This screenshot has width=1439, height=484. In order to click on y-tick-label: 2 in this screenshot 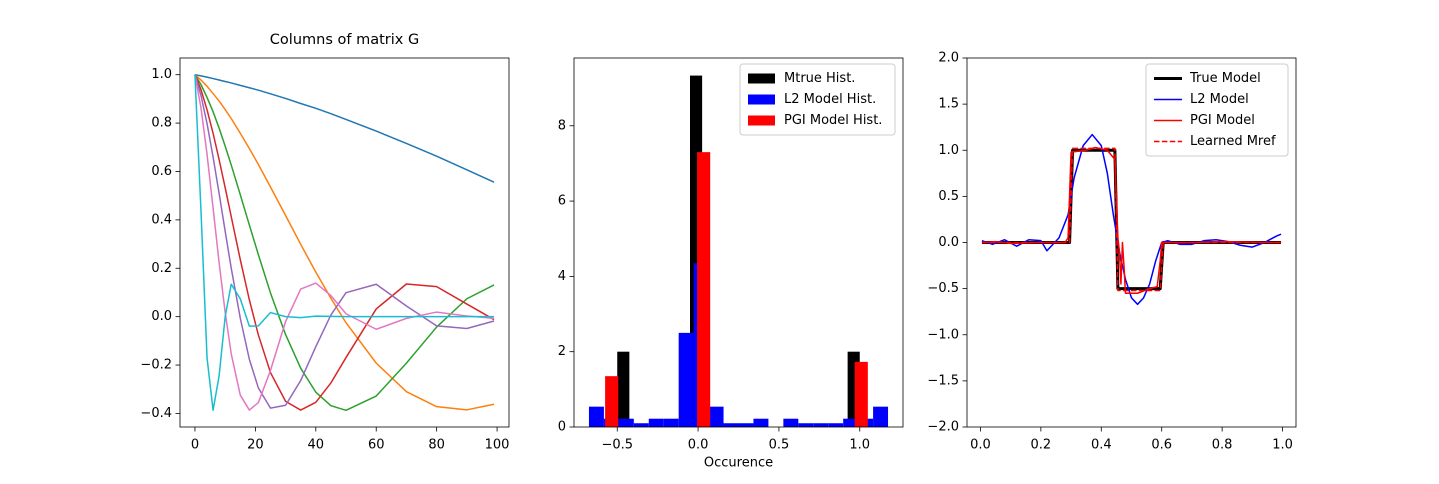, I will do `click(562, 351)`.